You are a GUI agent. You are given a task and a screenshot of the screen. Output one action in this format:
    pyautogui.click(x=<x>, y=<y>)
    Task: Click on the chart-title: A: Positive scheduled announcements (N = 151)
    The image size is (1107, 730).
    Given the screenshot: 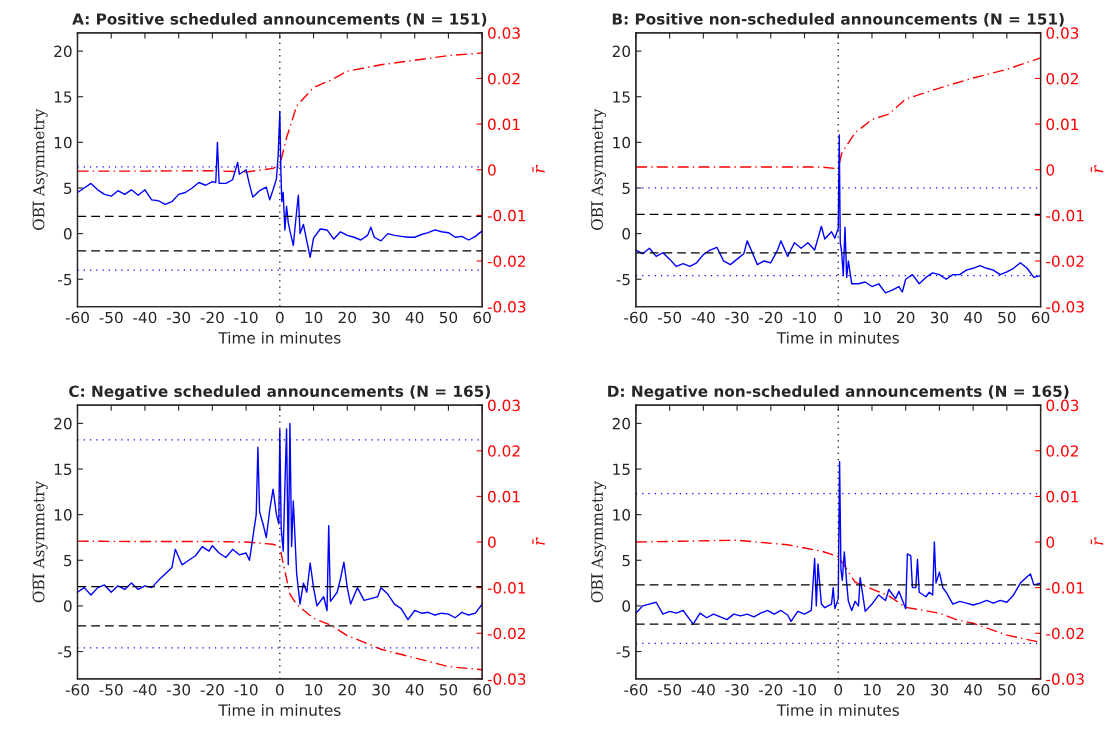 What is the action you would take?
    pyautogui.click(x=279, y=19)
    